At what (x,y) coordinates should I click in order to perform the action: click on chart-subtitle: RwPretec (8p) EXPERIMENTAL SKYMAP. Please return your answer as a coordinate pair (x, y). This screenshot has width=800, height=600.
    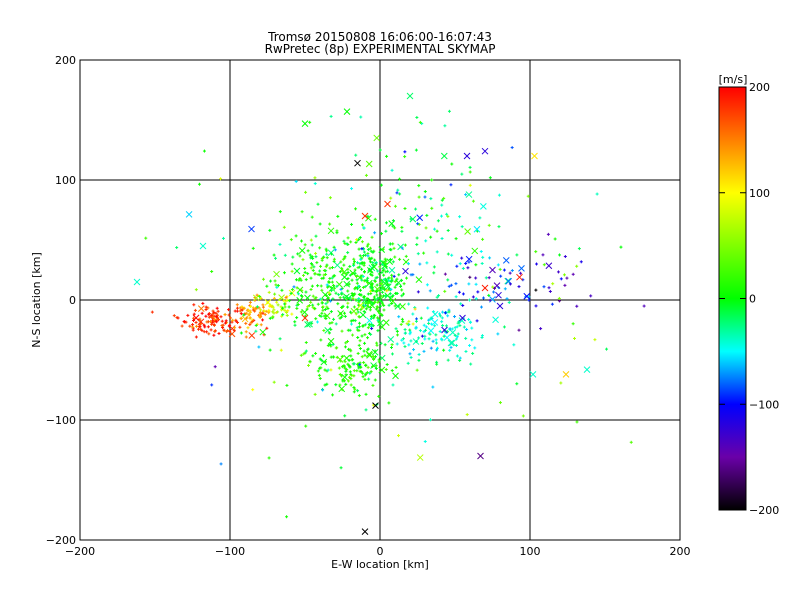
    Looking at the image, I should click on (380, 49).